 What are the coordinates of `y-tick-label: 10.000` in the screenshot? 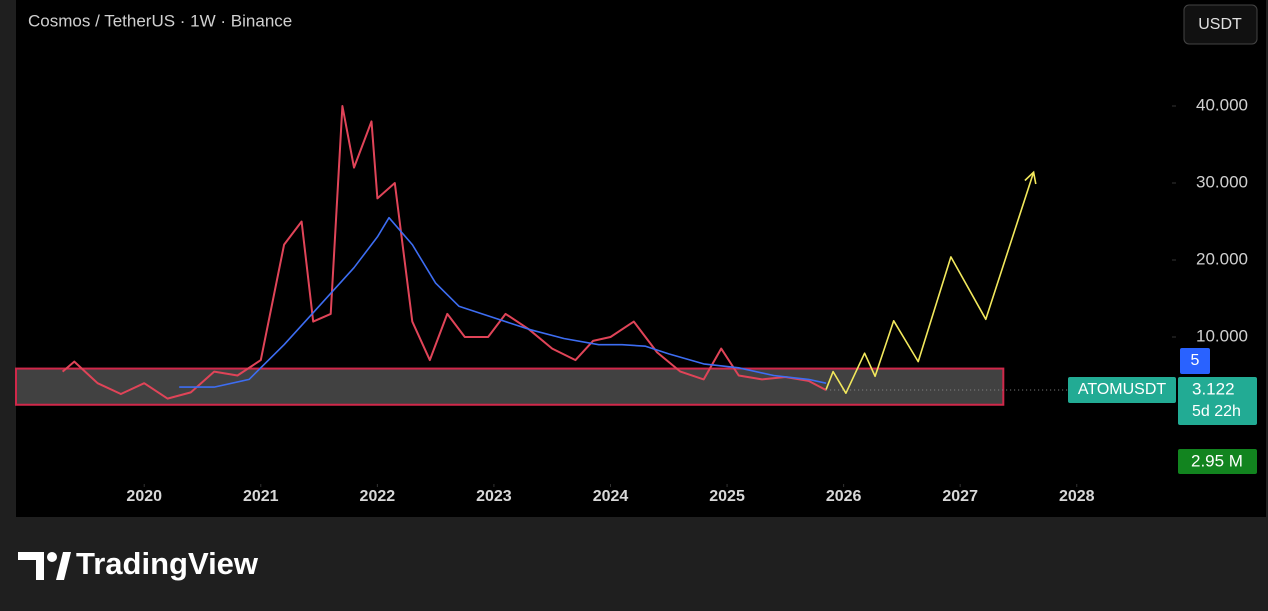 It's located at (1222, 335).